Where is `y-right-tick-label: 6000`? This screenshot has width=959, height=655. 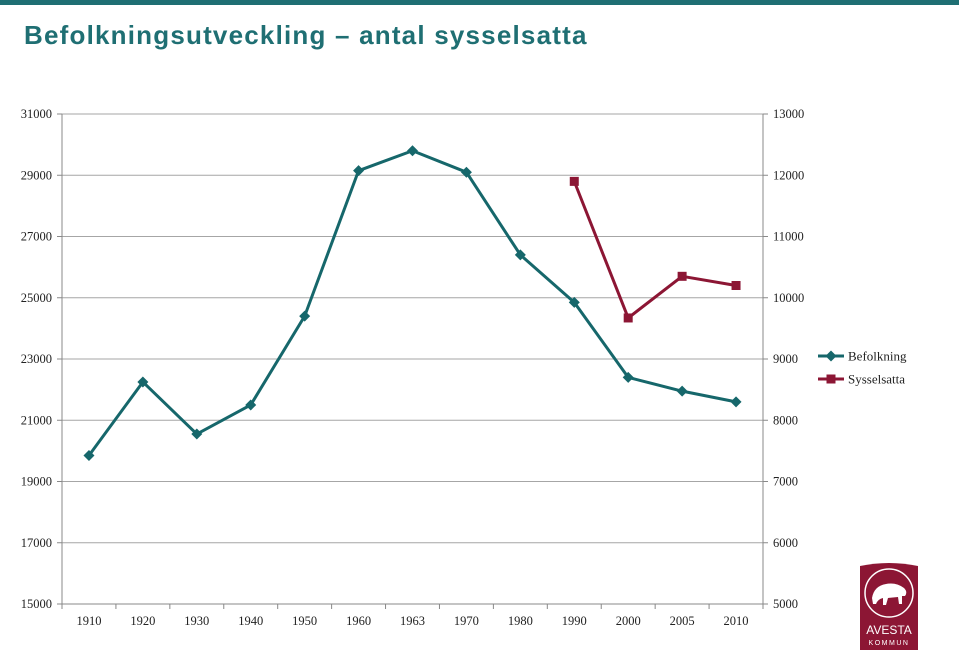 y-right-tick-label: 6000 is located at coordinates (785, 543).